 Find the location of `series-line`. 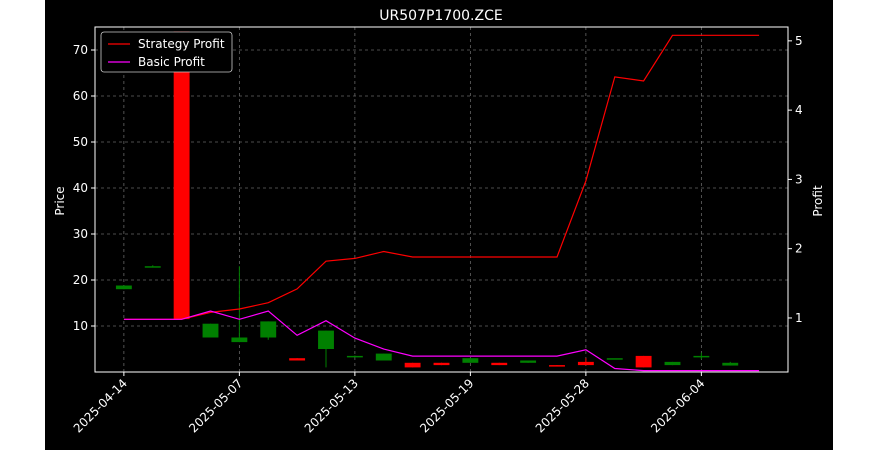

series-line is located at coordinates (441, 341).